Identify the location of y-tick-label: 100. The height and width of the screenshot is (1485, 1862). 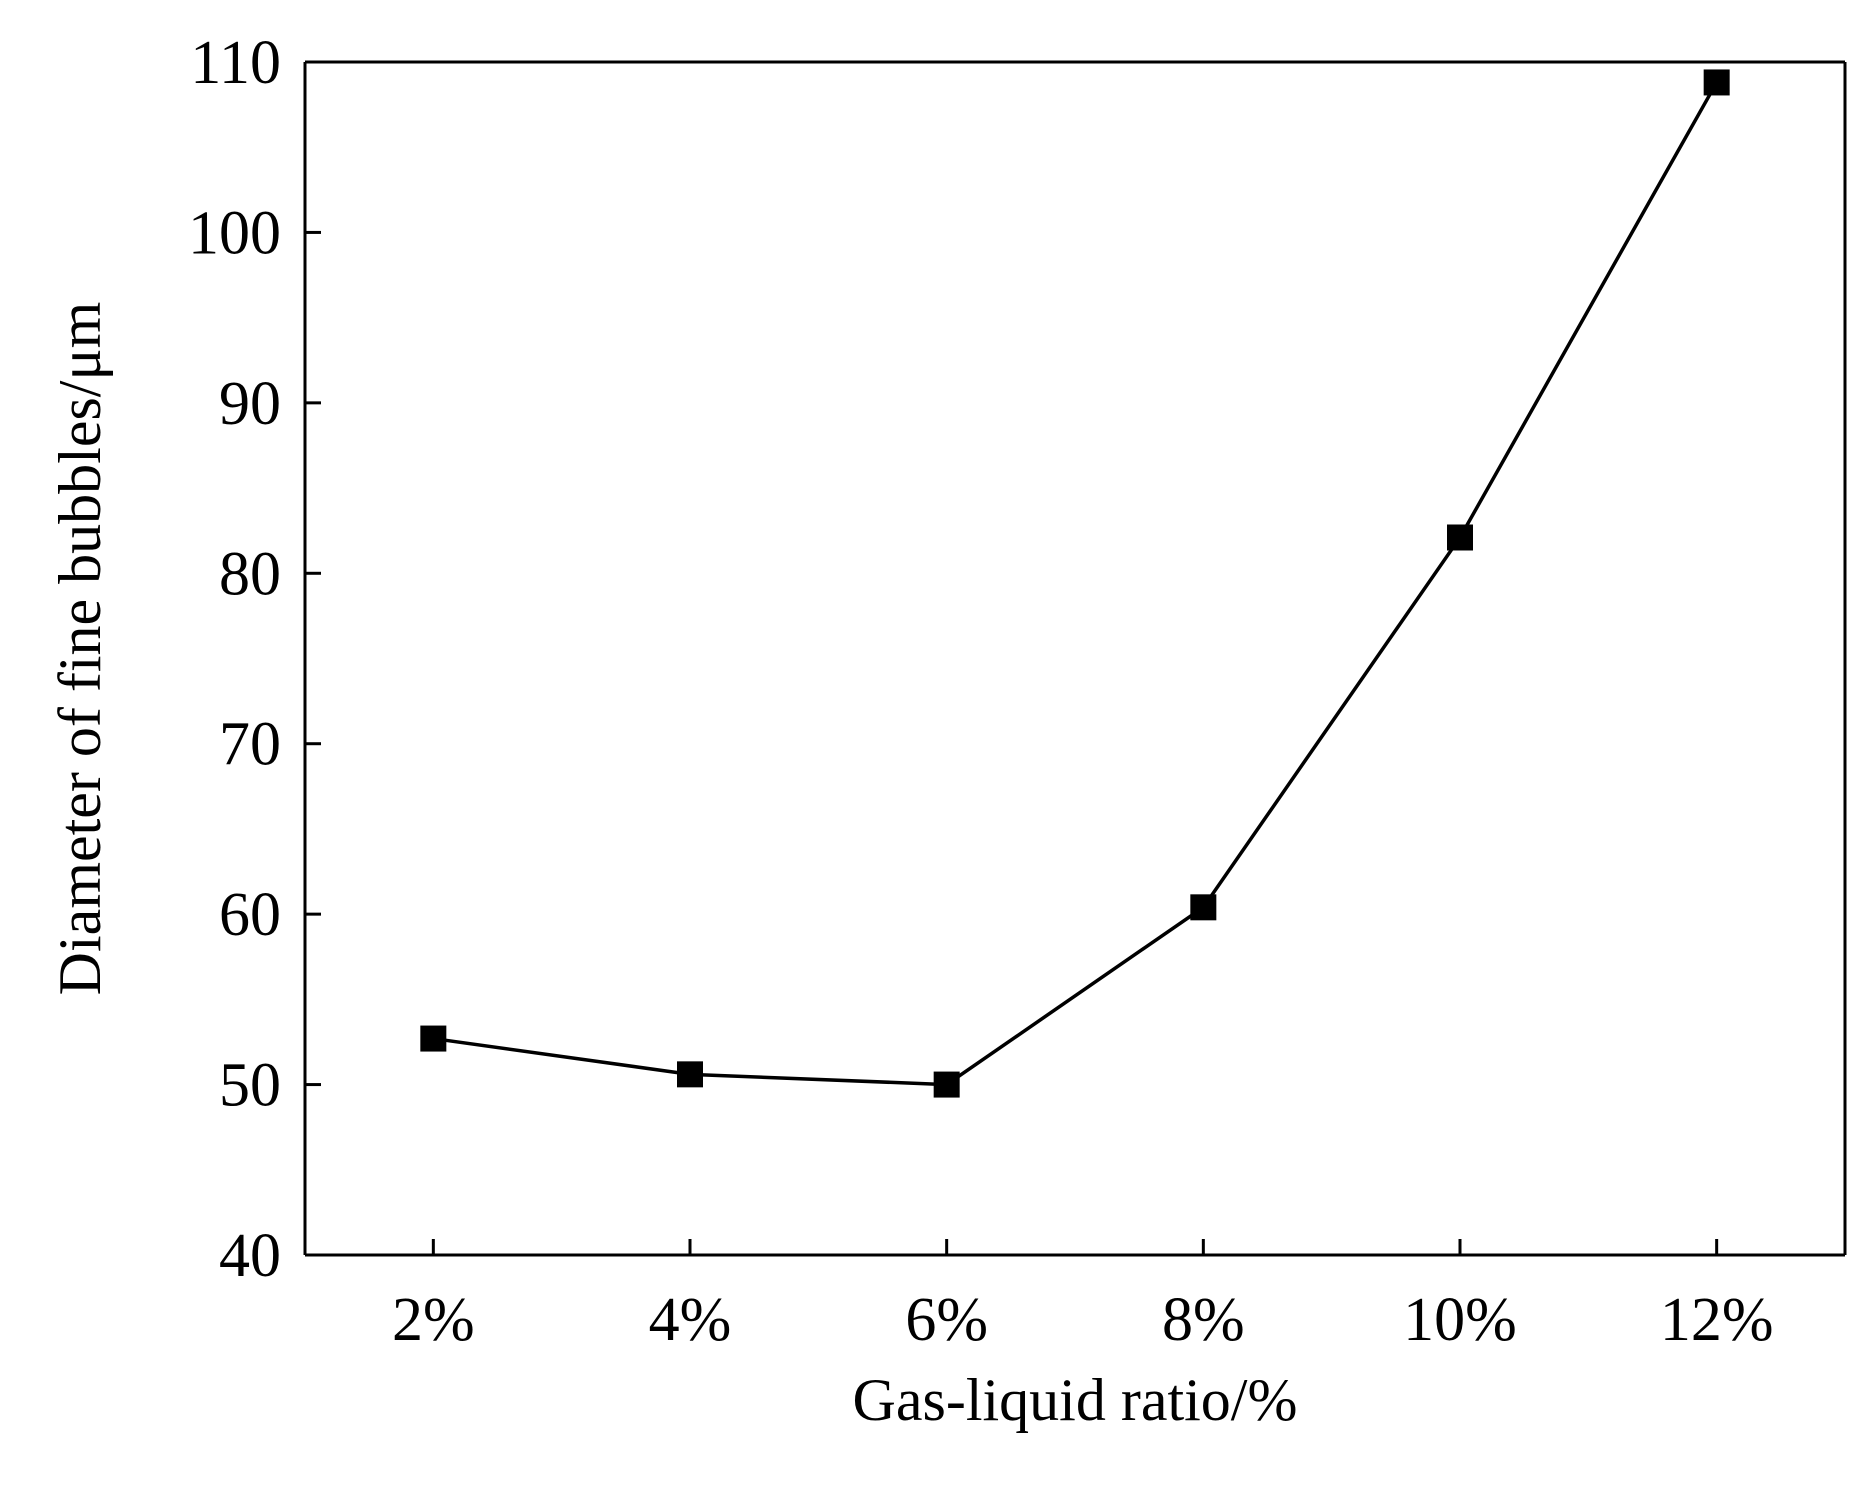
(234, 233).